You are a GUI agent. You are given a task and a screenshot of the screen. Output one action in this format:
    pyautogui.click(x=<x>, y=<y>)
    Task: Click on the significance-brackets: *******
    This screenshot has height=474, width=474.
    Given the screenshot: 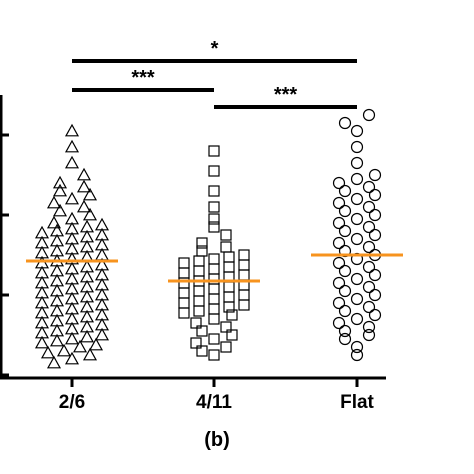 What is the action you would take?
    pyautogui.click(x=214, y=73)
    